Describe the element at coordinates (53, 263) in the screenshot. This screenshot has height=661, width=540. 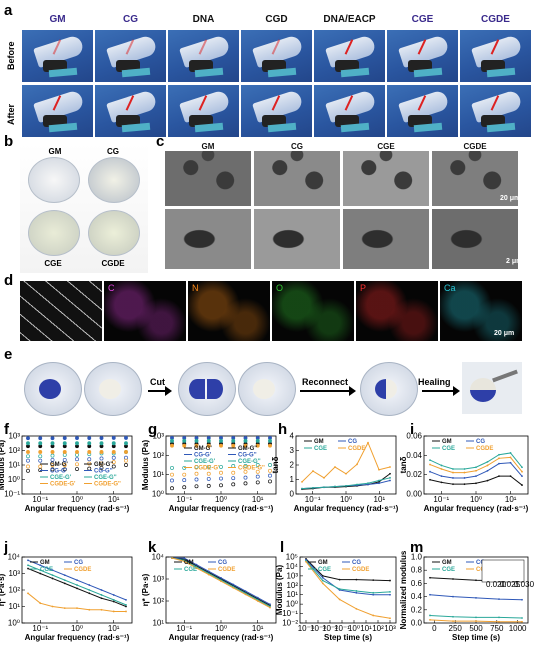
I see `label-b-cge: CGE` at that location.